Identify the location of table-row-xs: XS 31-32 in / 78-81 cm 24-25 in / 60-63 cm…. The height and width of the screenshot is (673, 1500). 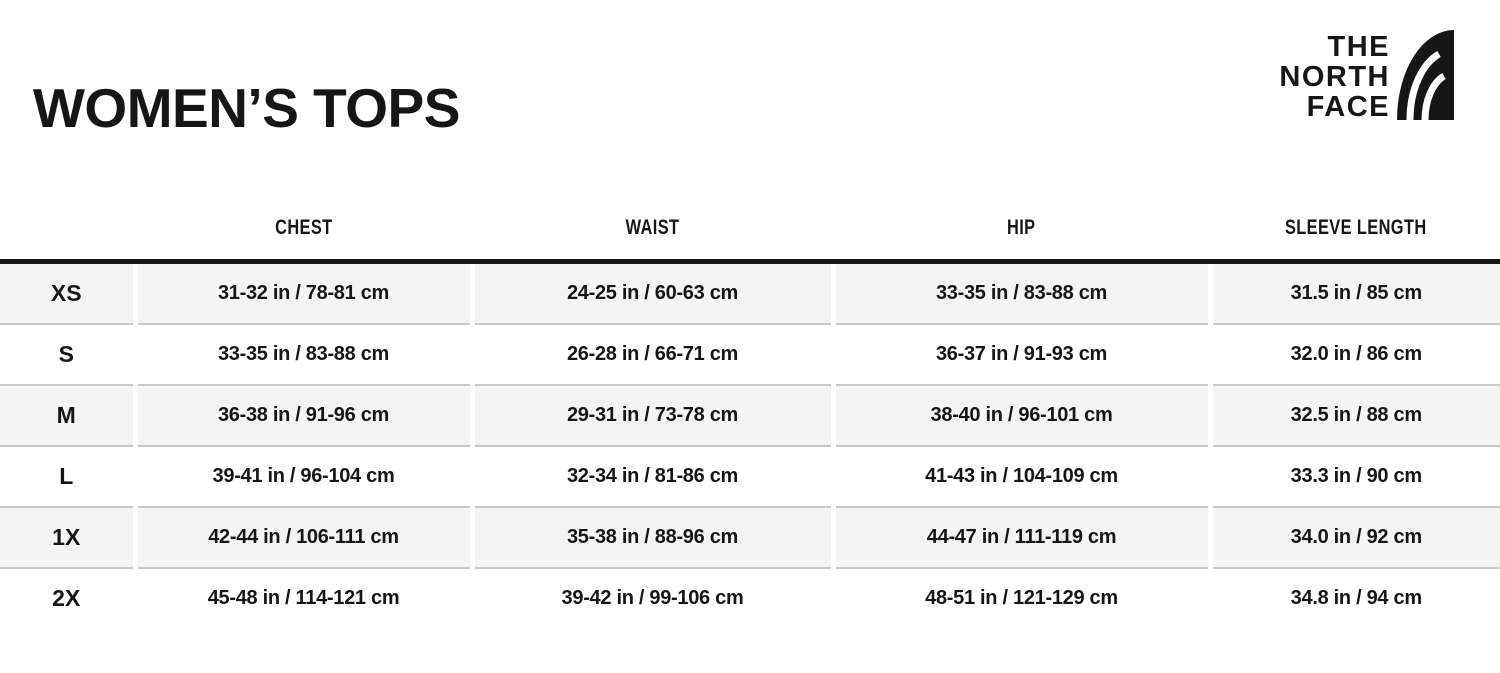
(750, 293).